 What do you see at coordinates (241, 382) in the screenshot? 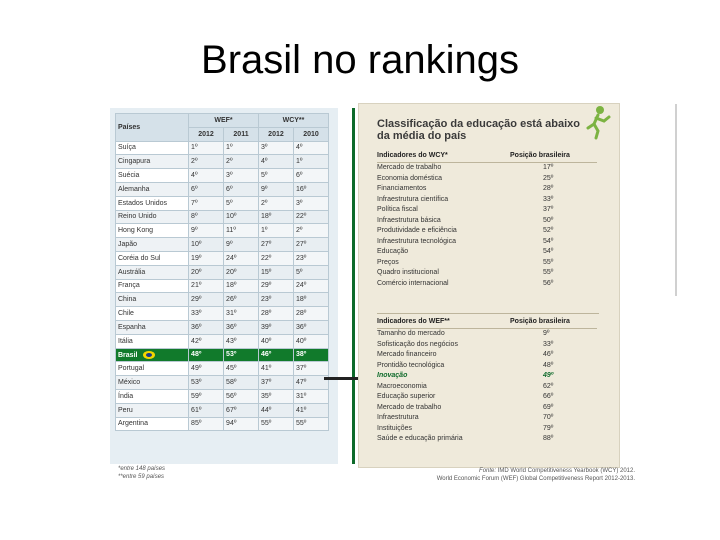
I see `rank-cell: 58º` at bounding box center [241, 382].